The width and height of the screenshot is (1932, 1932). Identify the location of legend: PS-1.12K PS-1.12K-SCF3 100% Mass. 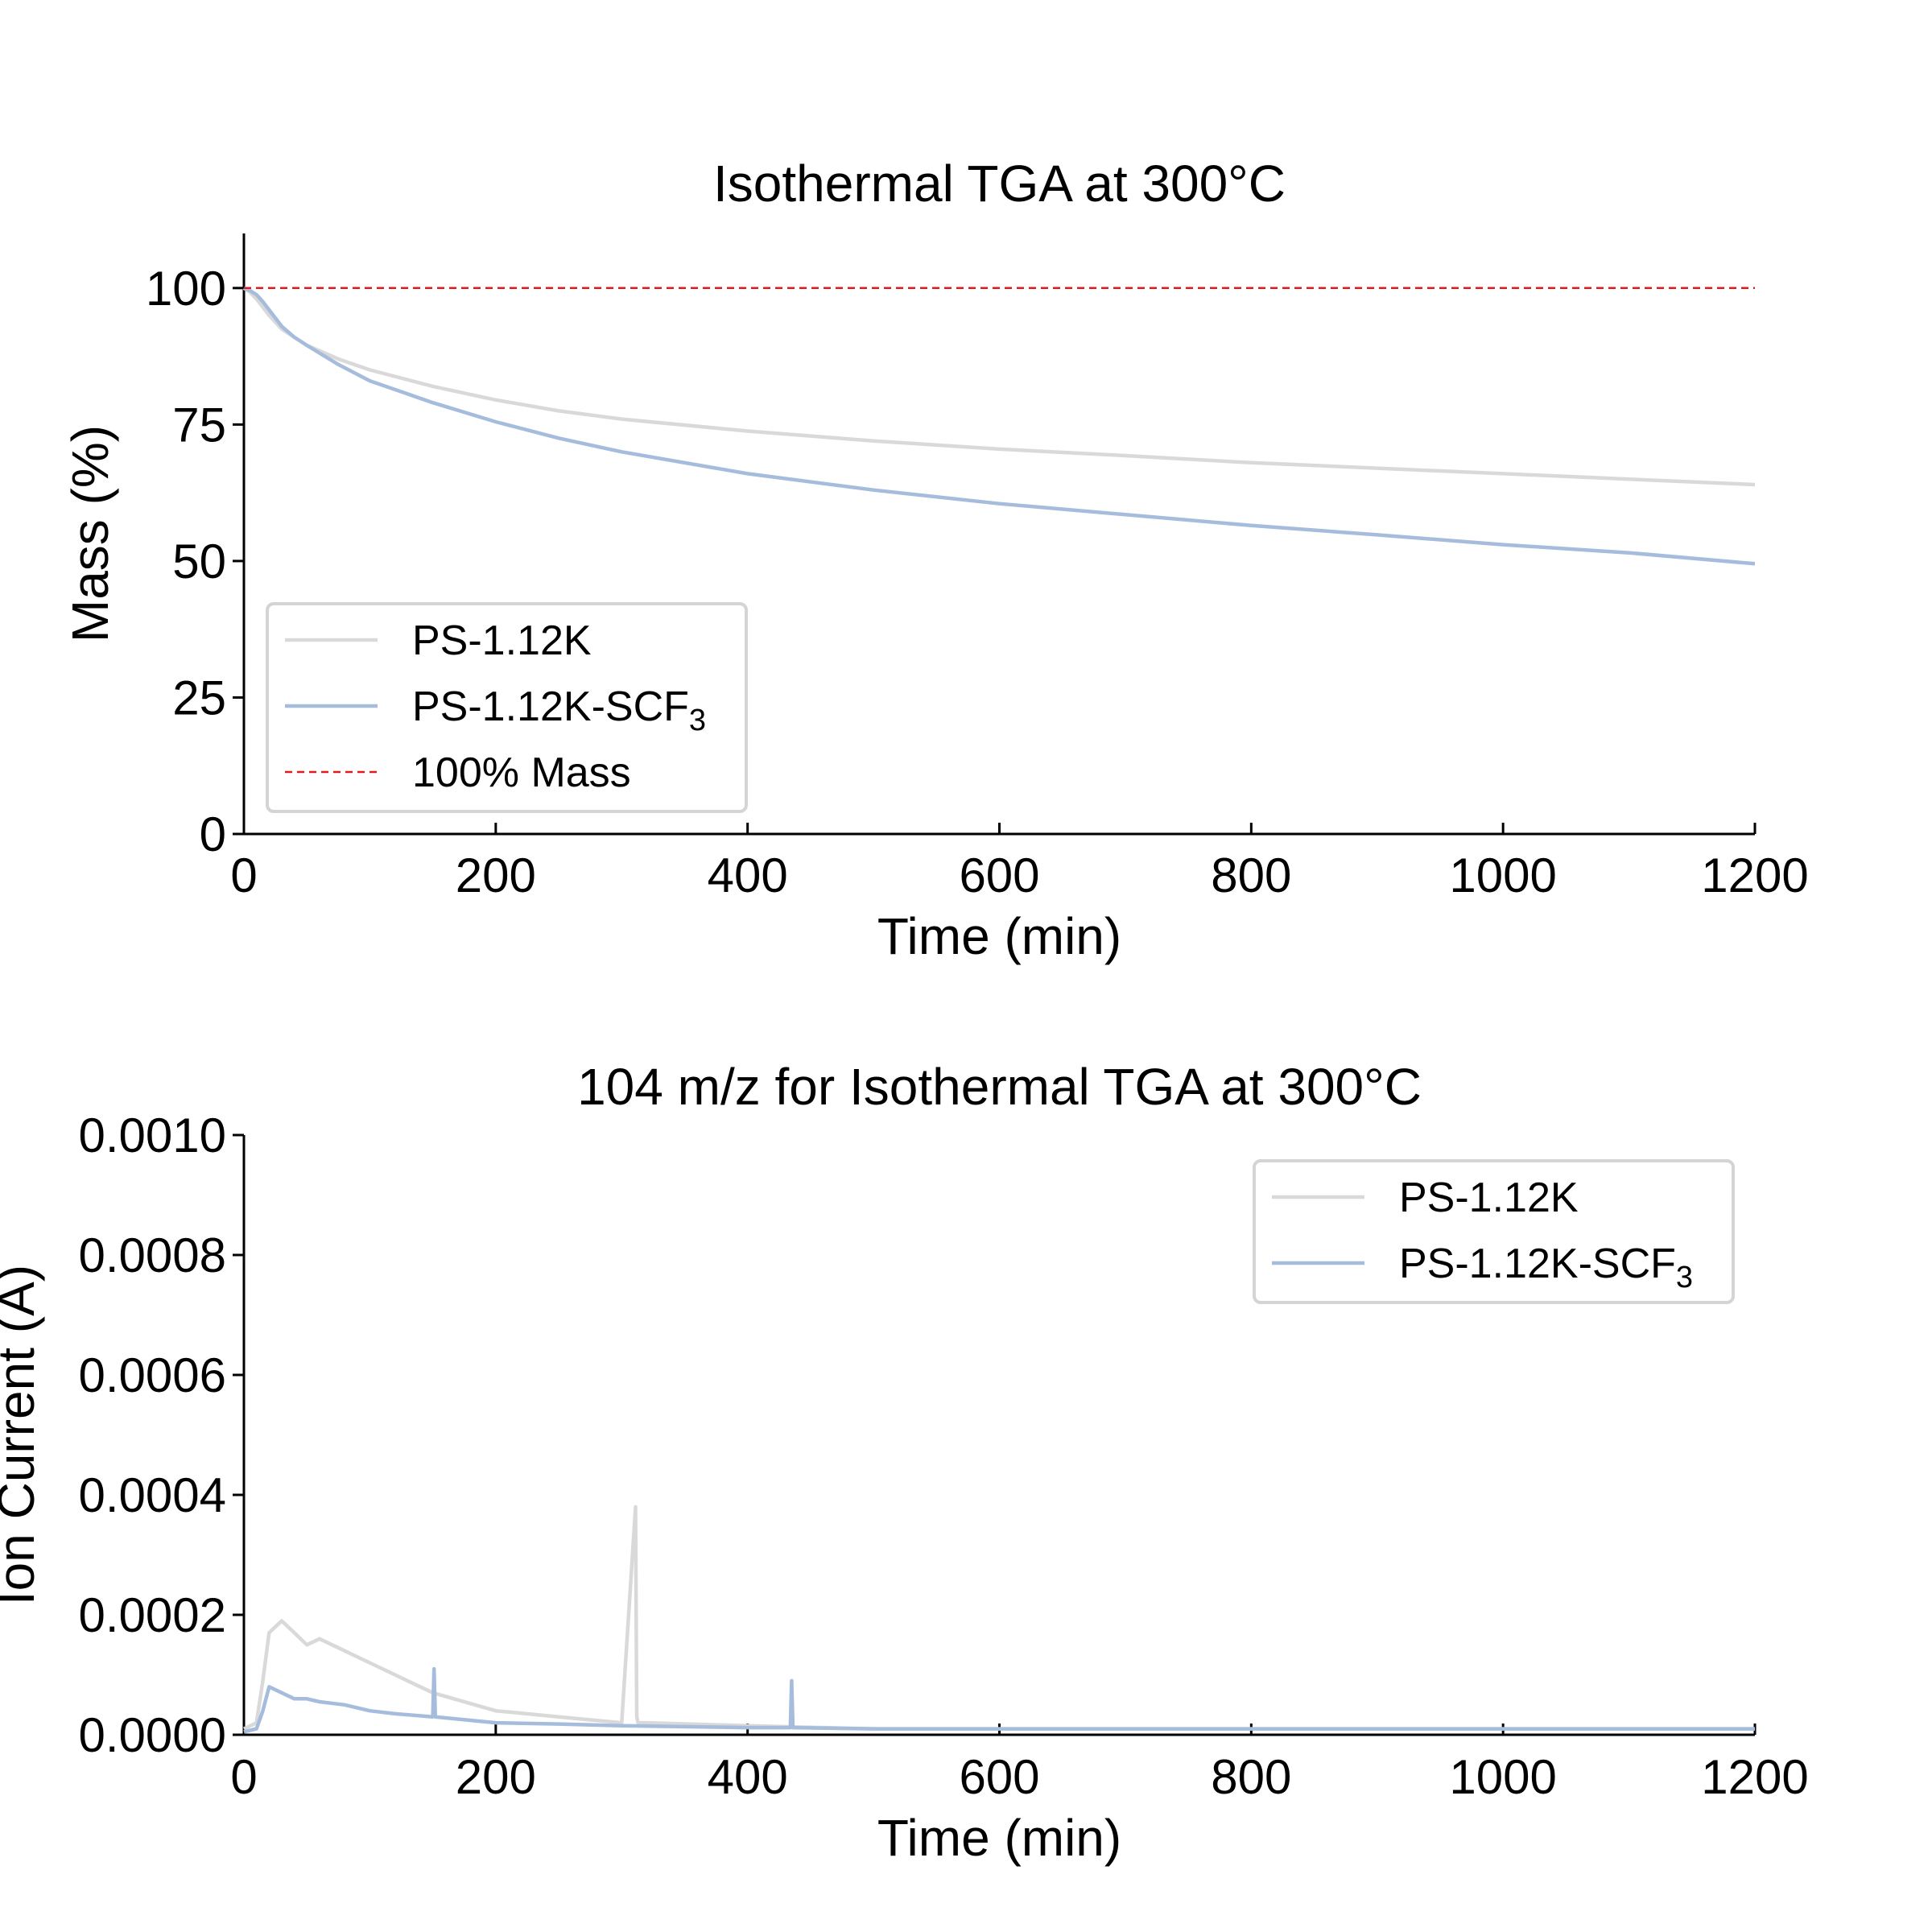
(507, 707).